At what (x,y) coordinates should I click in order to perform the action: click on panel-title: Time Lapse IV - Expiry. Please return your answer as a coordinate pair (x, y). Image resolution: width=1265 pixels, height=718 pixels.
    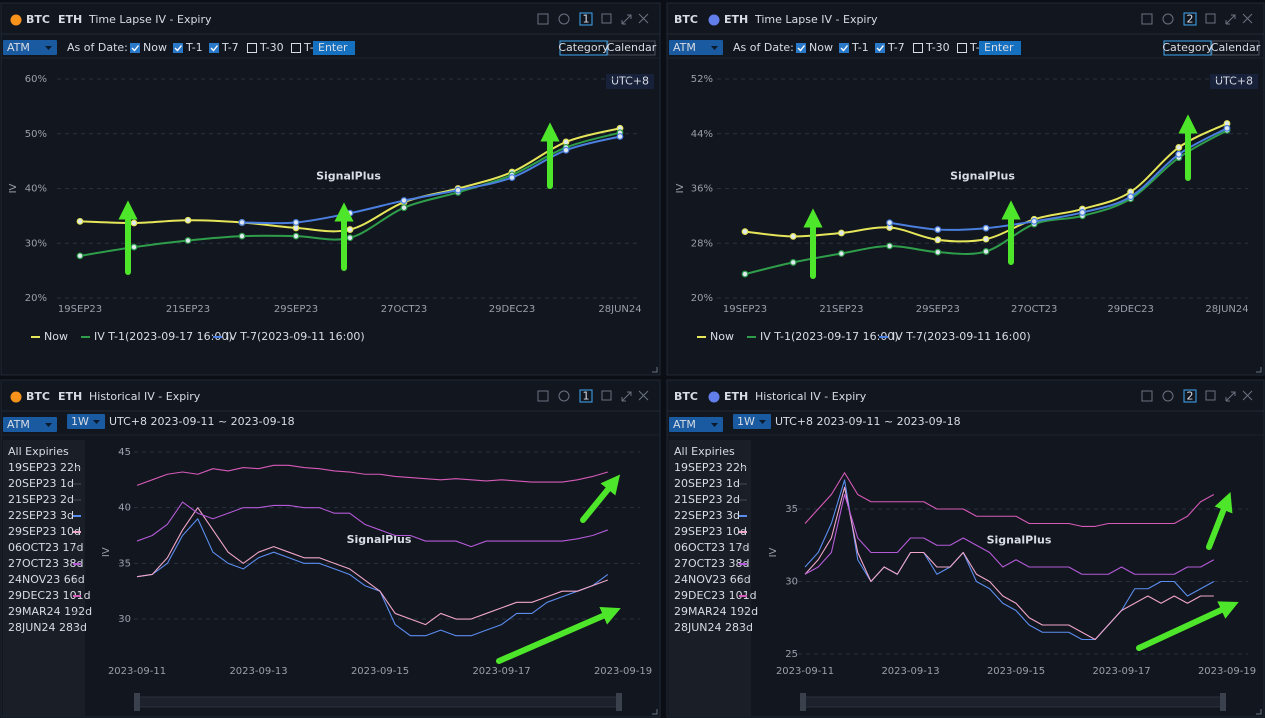
    Looking at the image, I should click on (150, 19).